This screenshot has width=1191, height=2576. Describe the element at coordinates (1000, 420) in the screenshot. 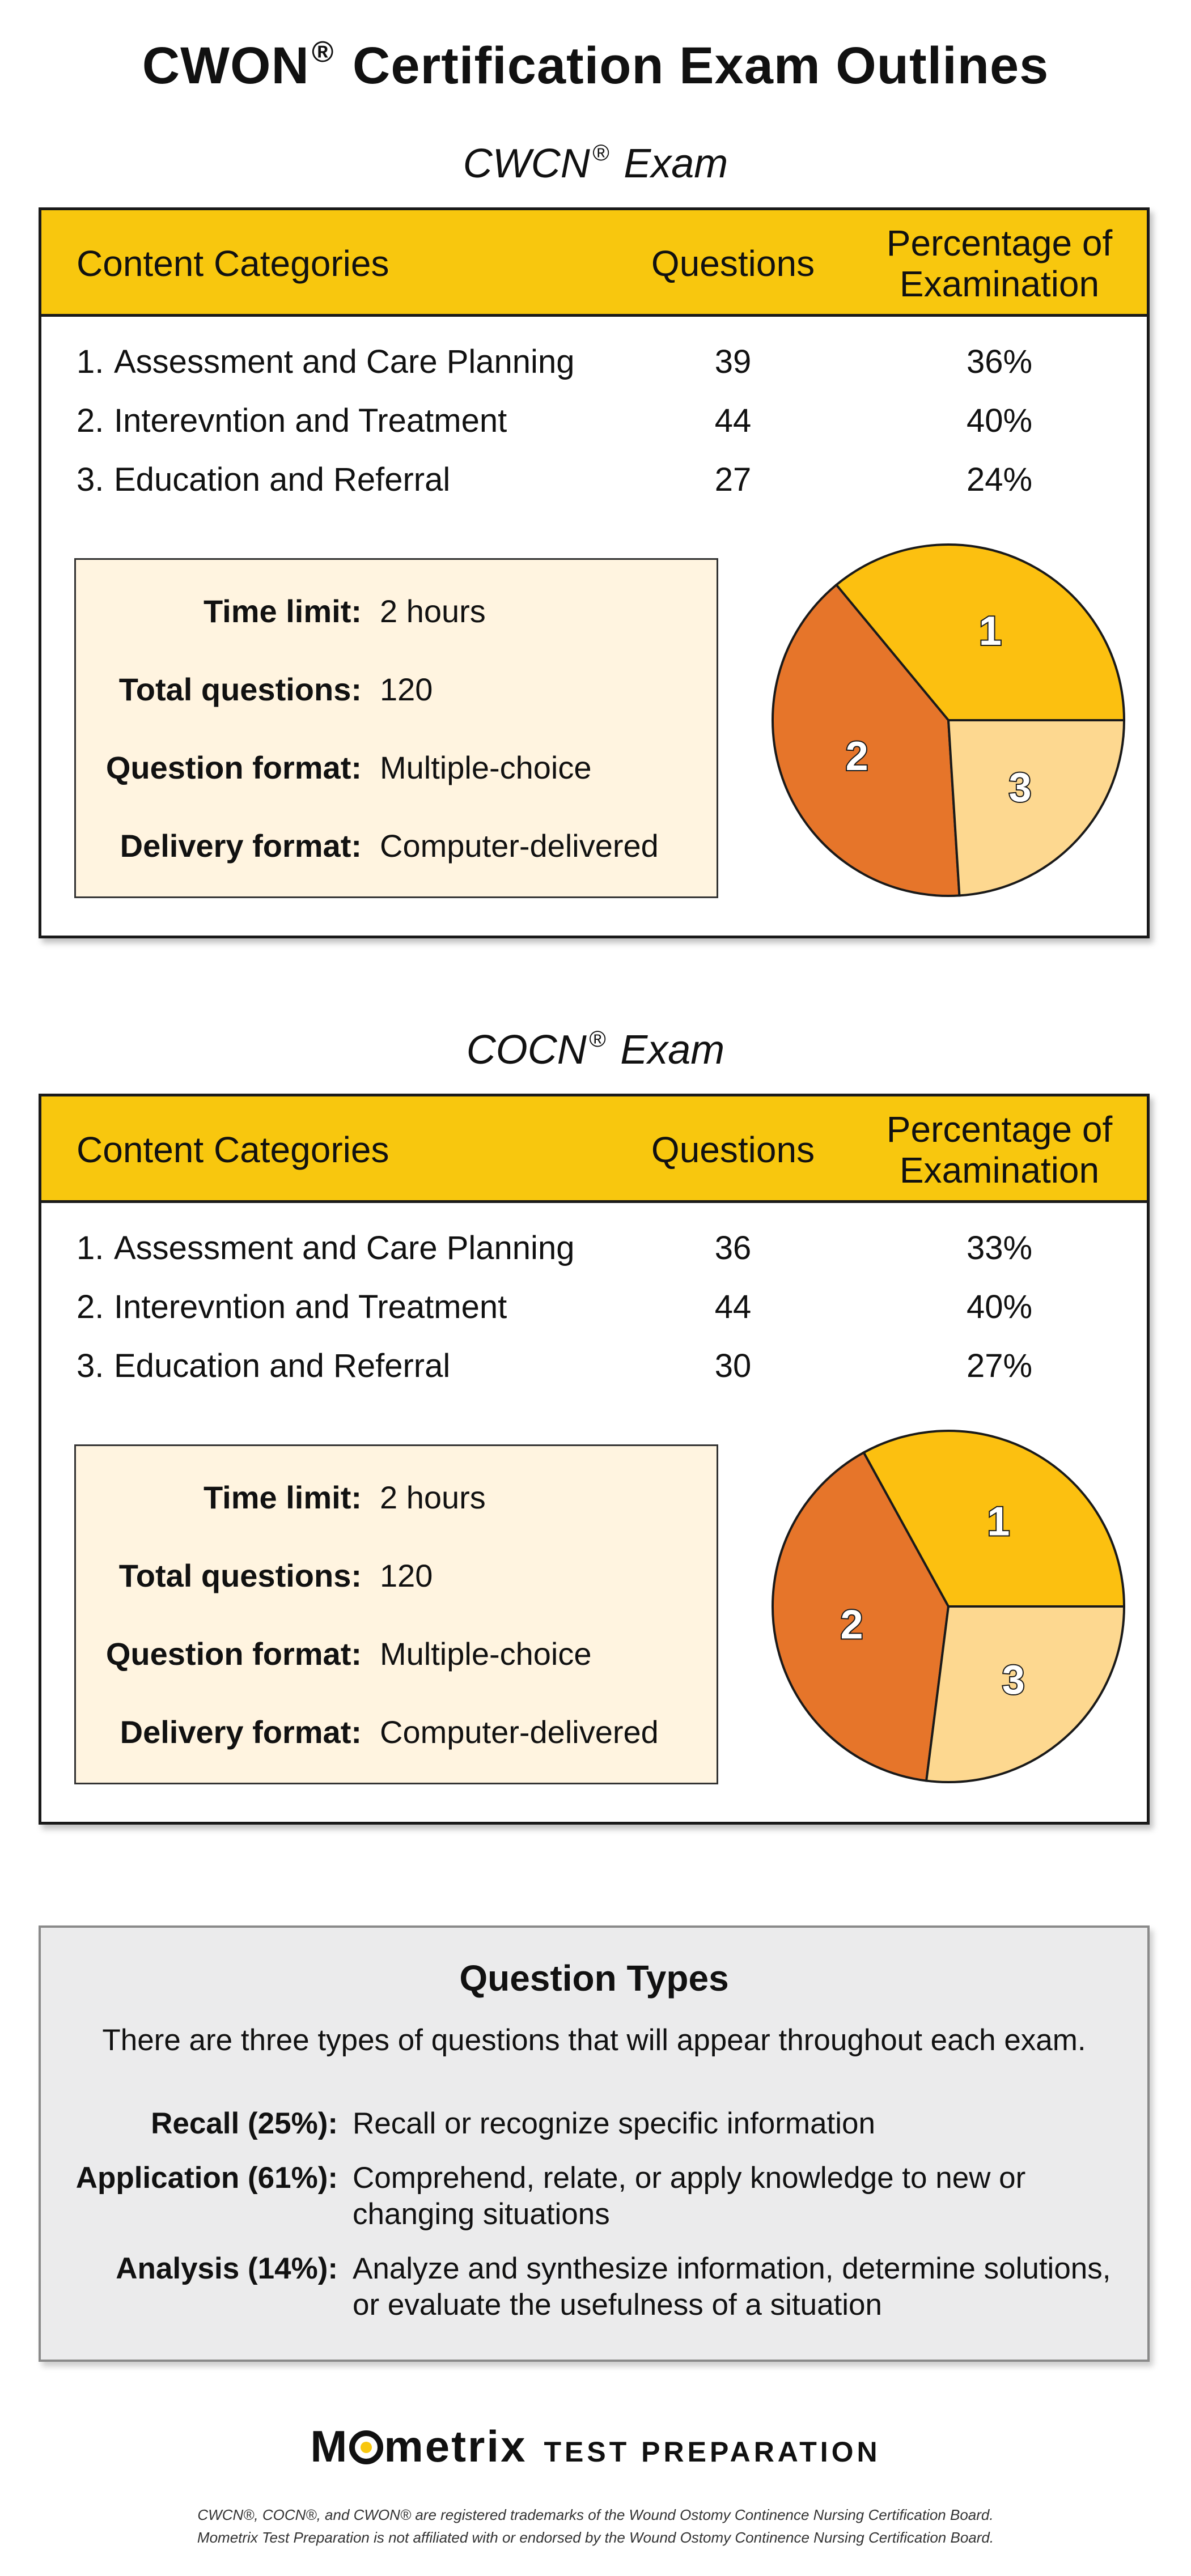

I see `row-percentage: 40%` at that location.